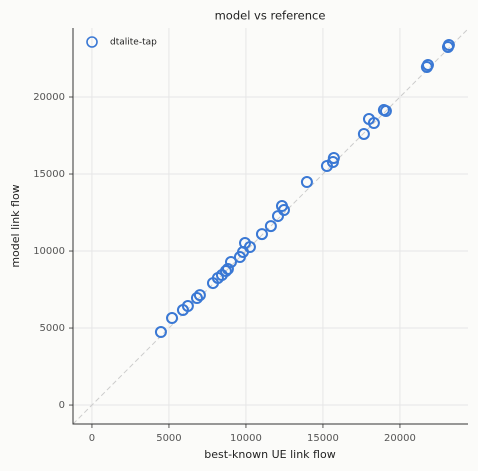 The width and height of the screenshot is (478, 471). Describe the element at coordinates (246, 438) in the screenshot. I see `x-tick-label: 10000` at that location.